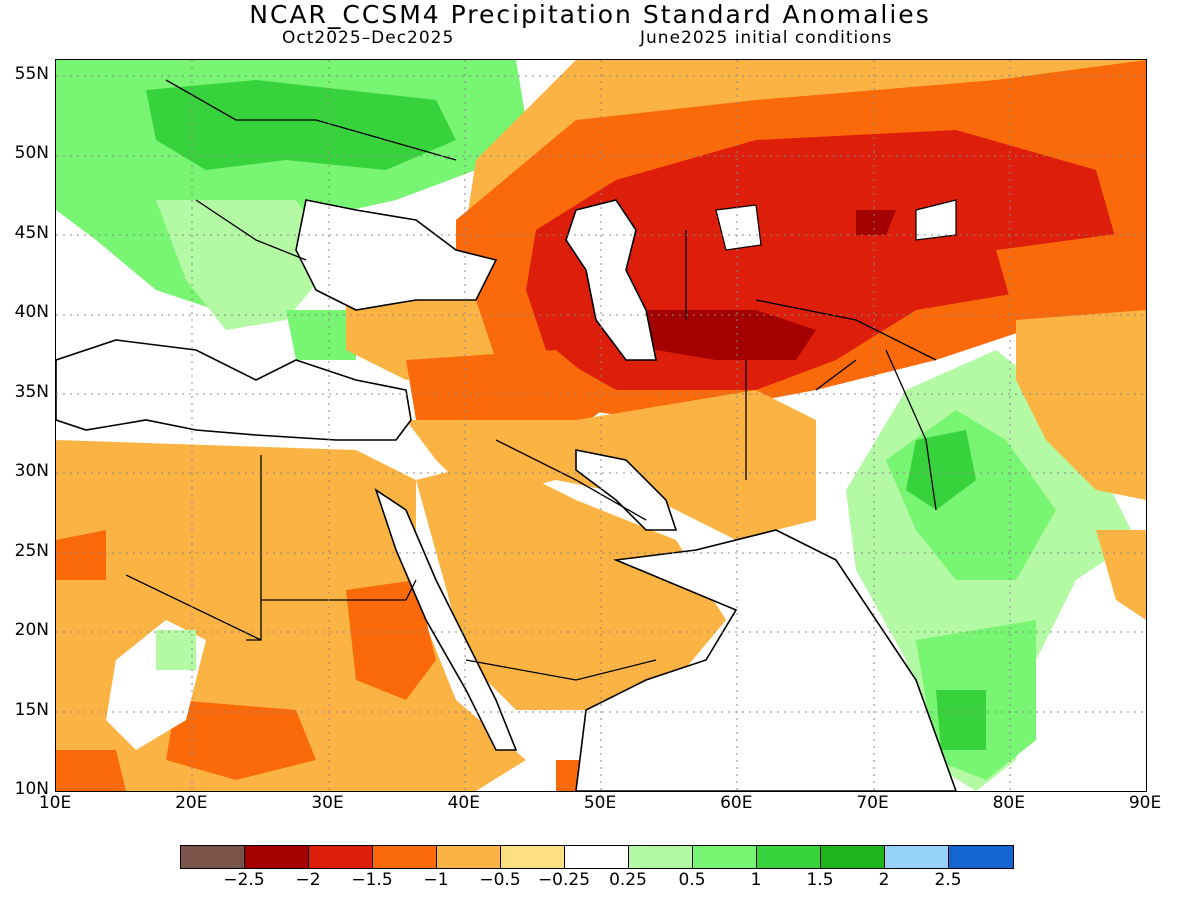 This screenshot has height=900, width=1200. What do you see at coordinates (564, 880) in the screenshot?
I see `colorbar-label: −0.25` at bounding box center [564, 880].